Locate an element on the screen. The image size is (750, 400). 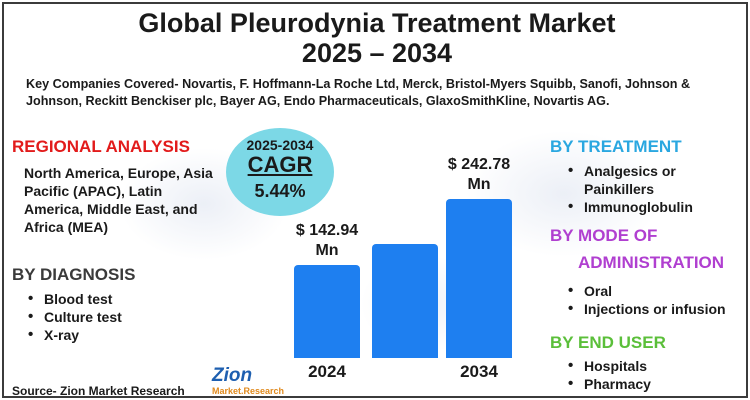
cagr-bubble: 2025-2034 CAGR 5.44% is located at coordinates (280, 172).